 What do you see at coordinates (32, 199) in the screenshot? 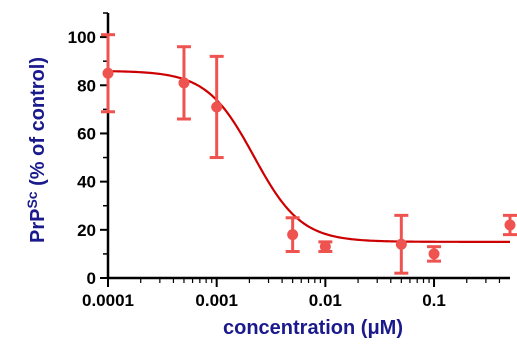
I see `y-axis-label-superscript: Sc` at bounding box center [32, 199].